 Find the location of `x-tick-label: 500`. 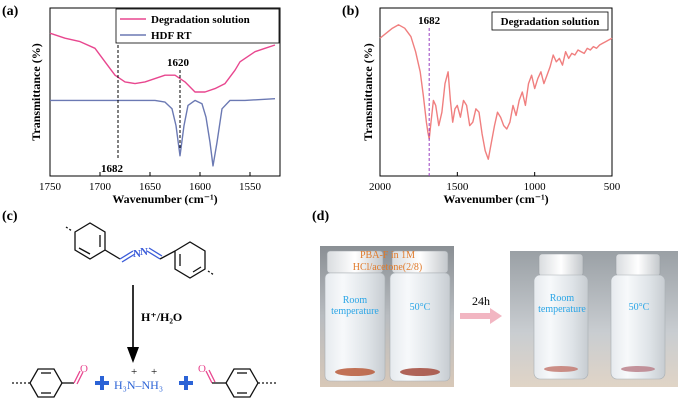

x-tick-label: 500 is located at coordinates (612, 187).